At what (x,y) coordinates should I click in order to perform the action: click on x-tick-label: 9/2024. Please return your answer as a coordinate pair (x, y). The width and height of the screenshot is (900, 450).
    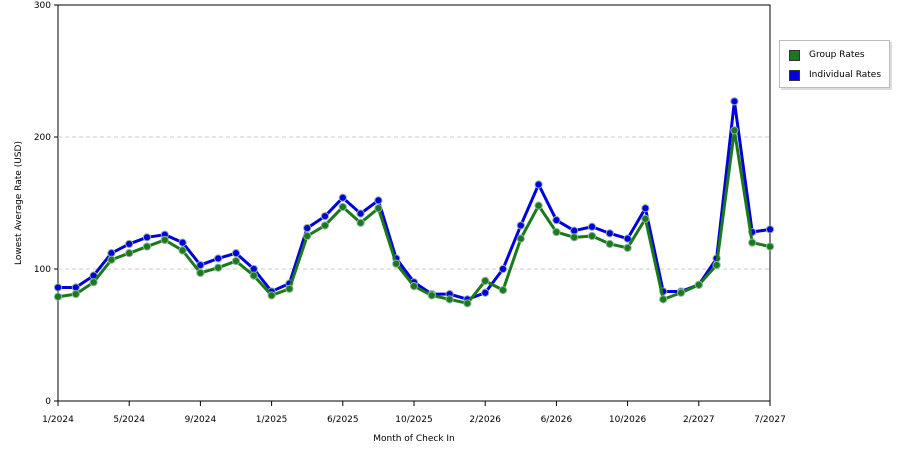
    Looking at the image, I should click on (201, 420).